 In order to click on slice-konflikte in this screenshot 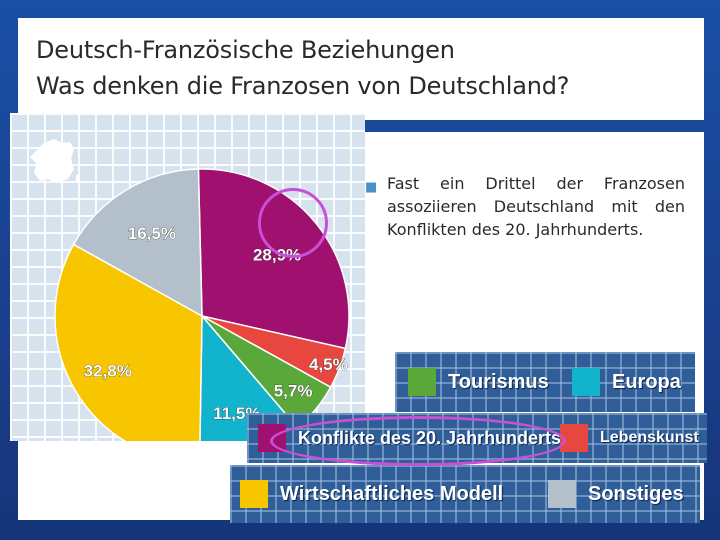, I will do `click(273, 259)`.